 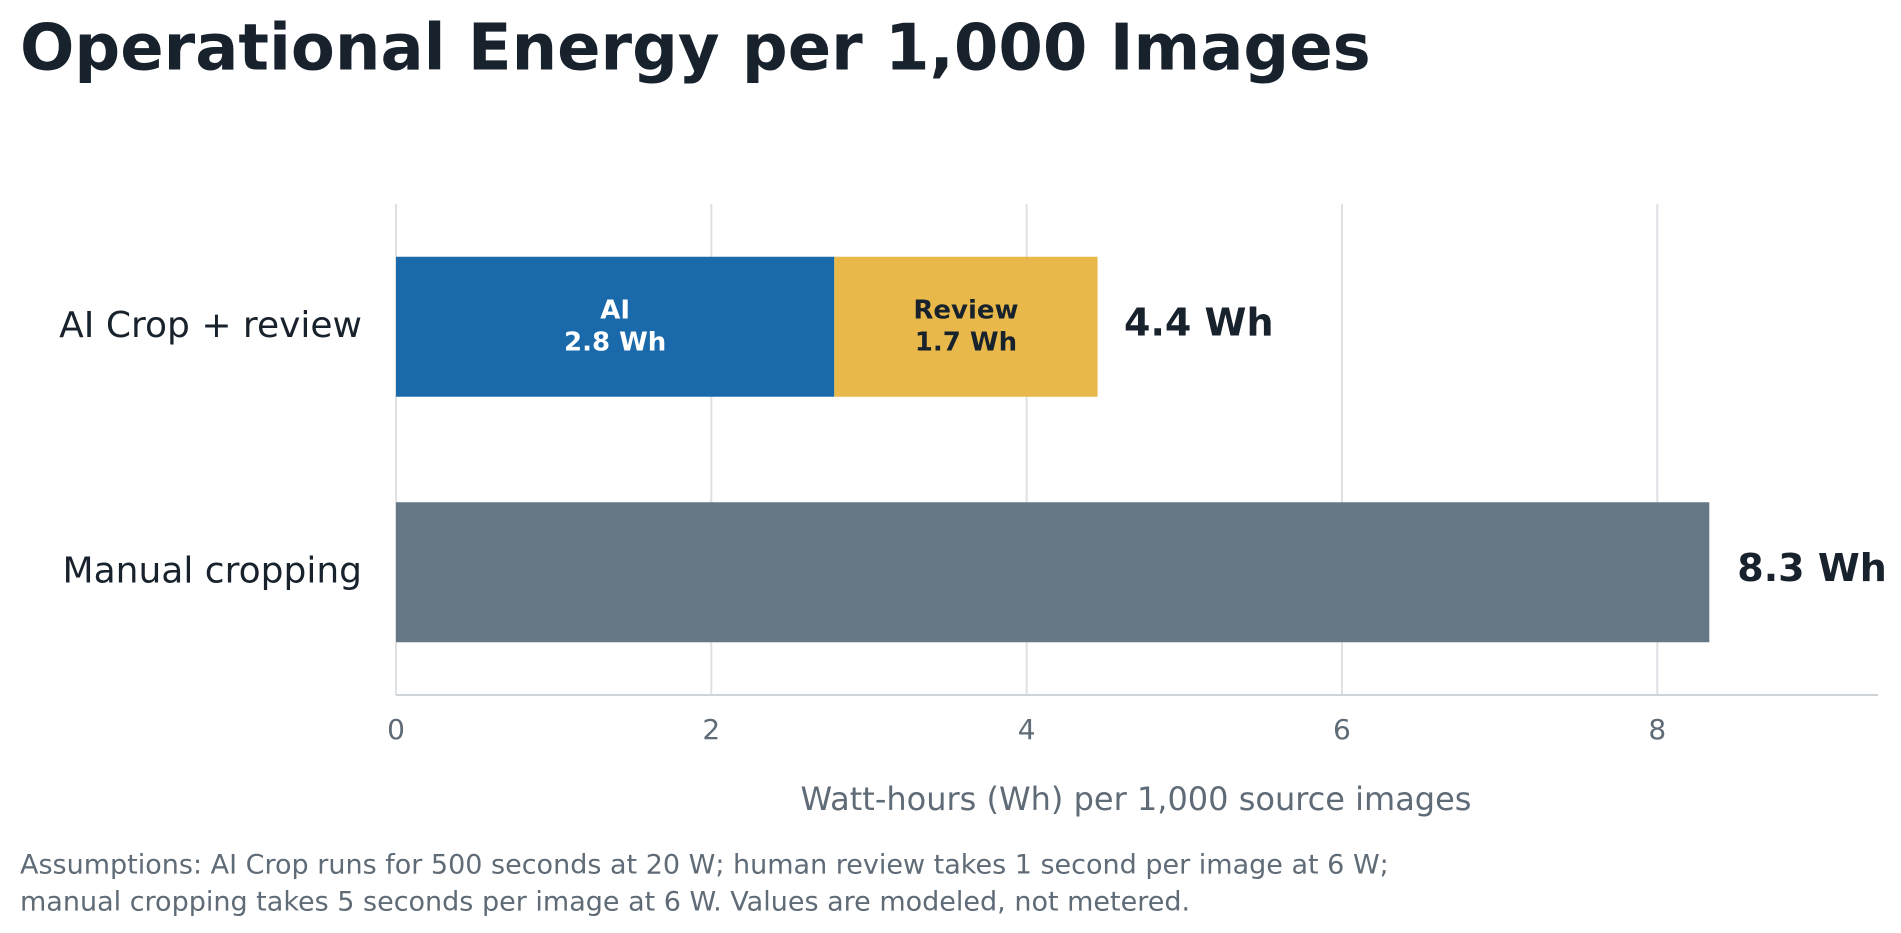 What do you see at coordinates (1027, 729) in the screenshot?
I see `x-tick-label: 4` at bounding box center [1027, 729].